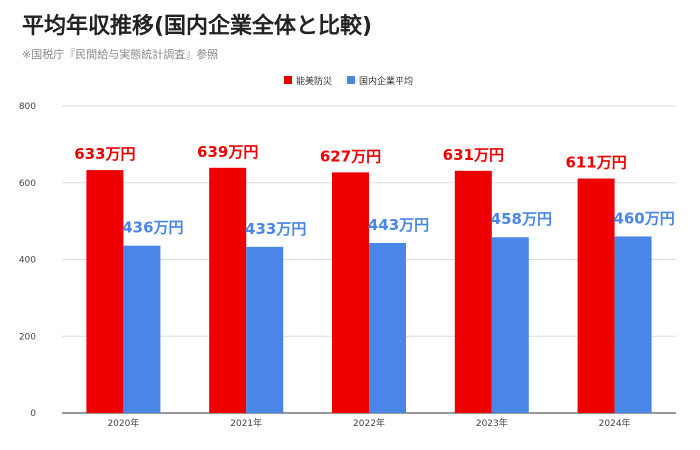 Image resolution: width=700 pixels, height=450 pixels. I want to click on legend: 能美防災 国内企業平均, so click(348, 81).